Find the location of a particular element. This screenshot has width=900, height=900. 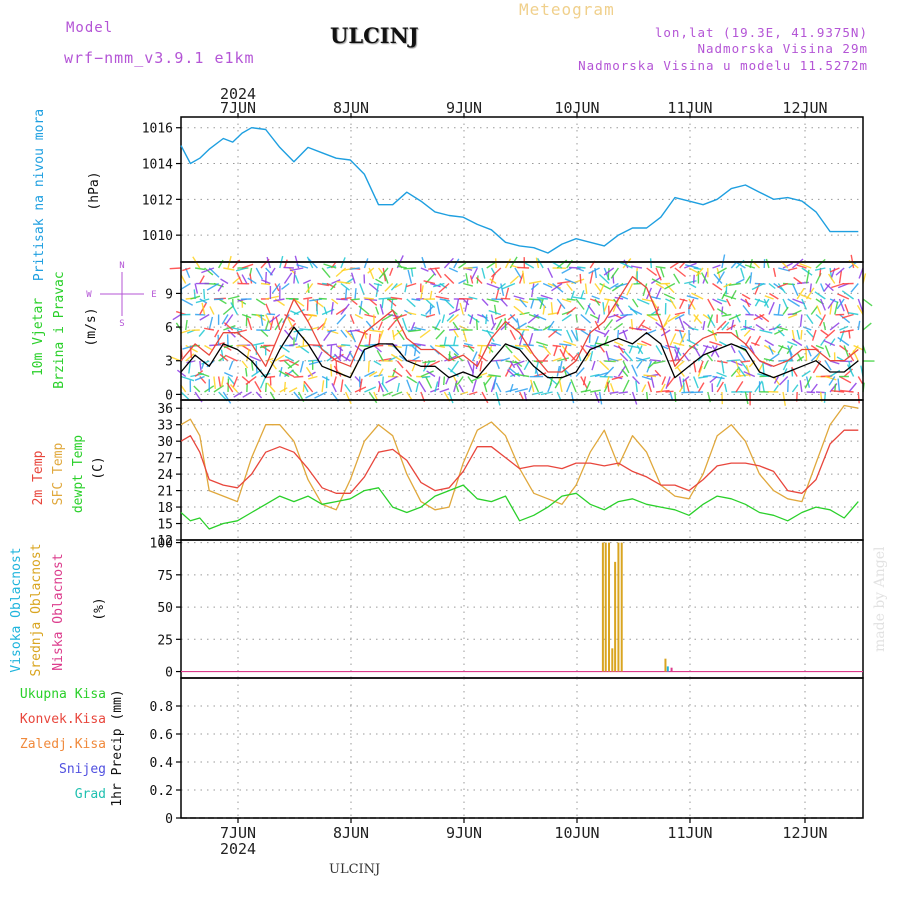

y-tick-label: 36 is located at coordinates (165, 409).